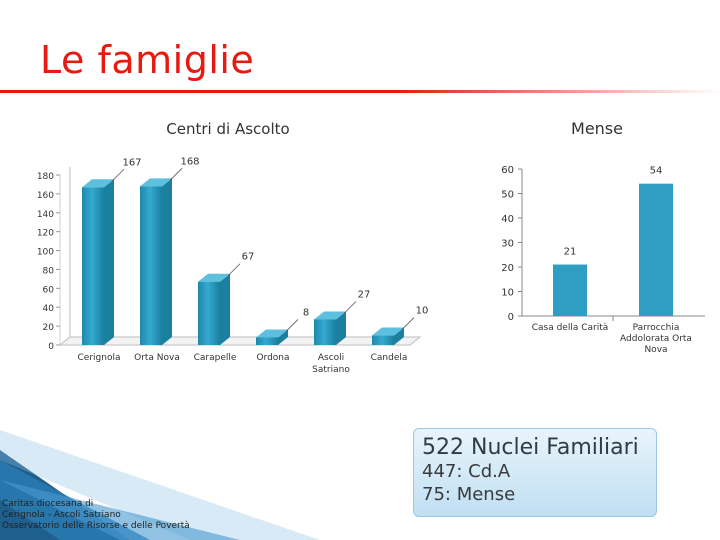  Describe the element at coordinates (570, 328) in the screenshot. I see `x-label-casa-della-carit: Casa della Carità` at that location.